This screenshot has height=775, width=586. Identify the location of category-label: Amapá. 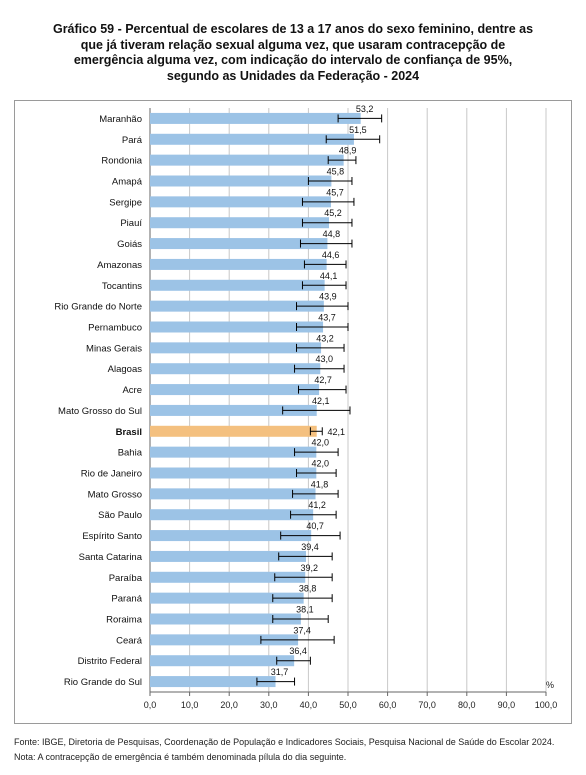
(127, 182).